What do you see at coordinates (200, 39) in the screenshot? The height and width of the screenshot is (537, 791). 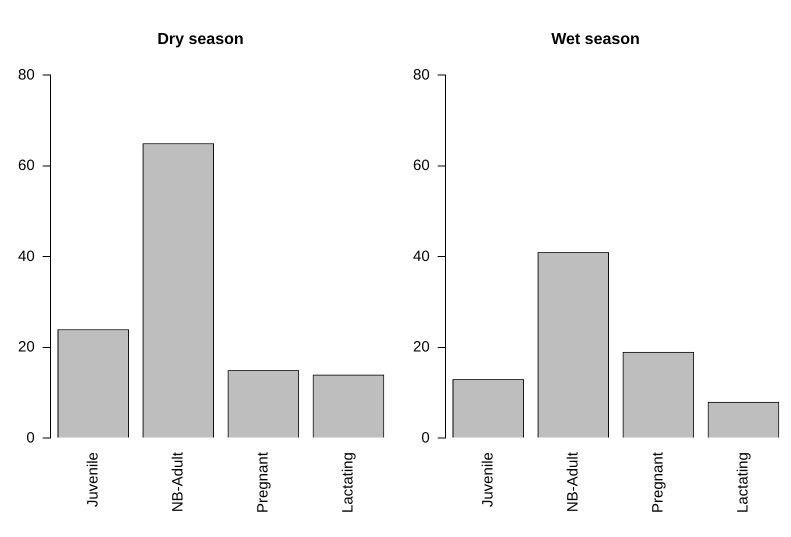 I see `chart-title: Dry season` at bounding box center [200, 39].